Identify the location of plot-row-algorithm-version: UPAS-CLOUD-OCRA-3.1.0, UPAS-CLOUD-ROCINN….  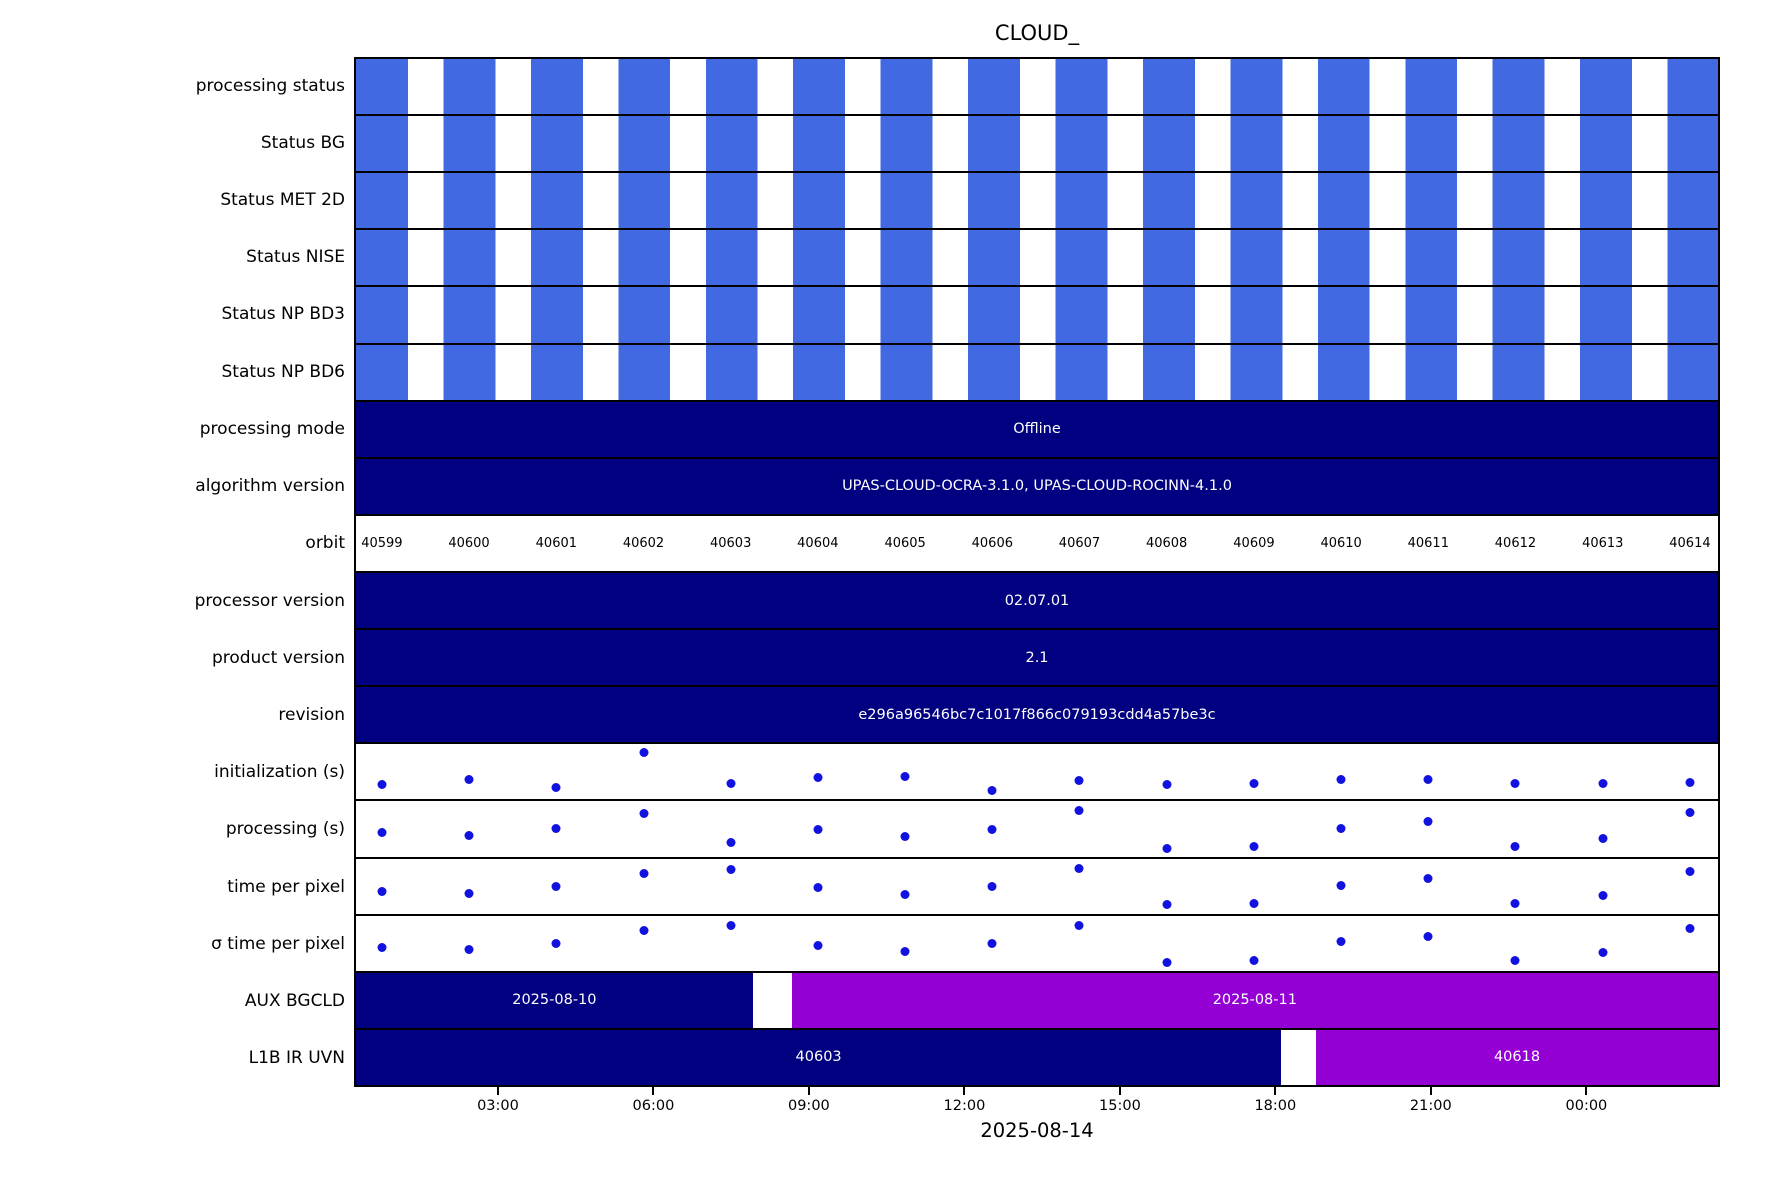
(1037, 485).